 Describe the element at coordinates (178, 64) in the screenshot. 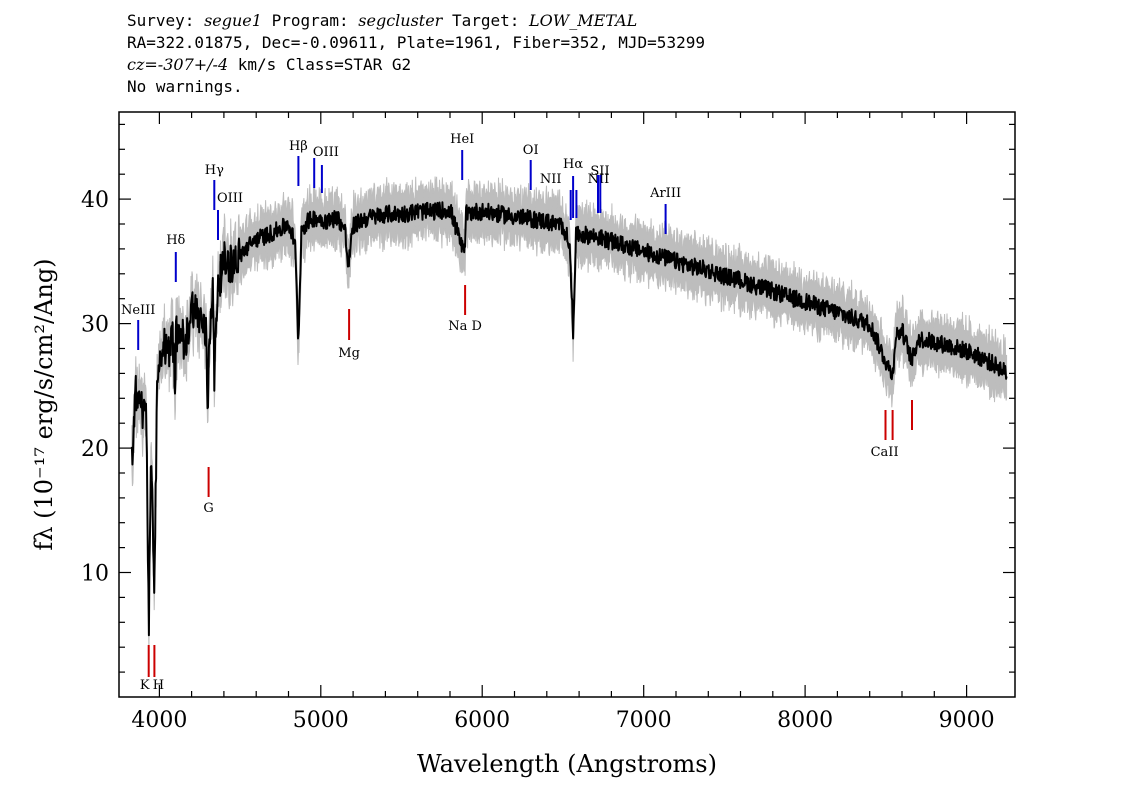

I see `cz-value: cz=-307+/-4` at that location.